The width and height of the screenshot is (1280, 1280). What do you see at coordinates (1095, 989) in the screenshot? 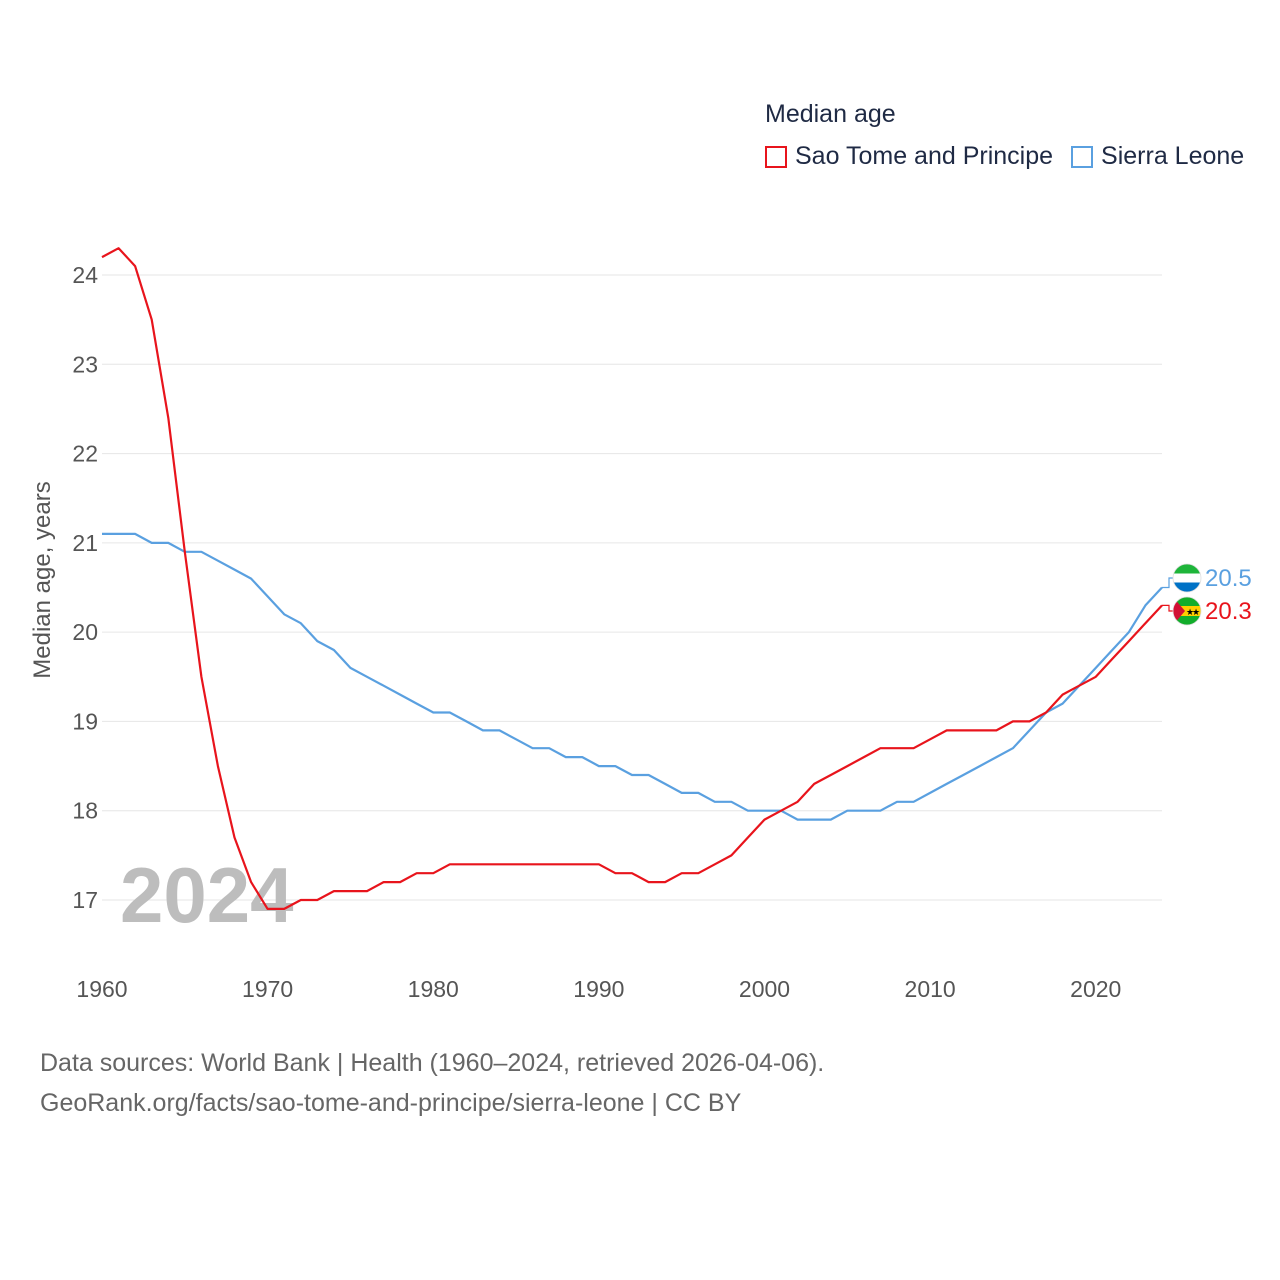
I see `x-tick-2020: 2020` at bounding box center [1095, 989].